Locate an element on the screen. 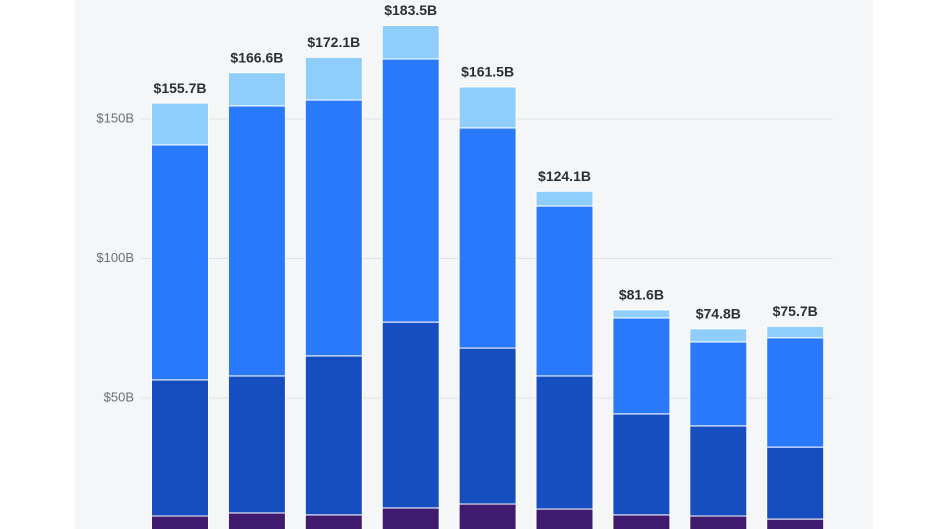 This screenshot has width=940, height=529. y-tick-label: $150B is located at coordinates (115, 117).